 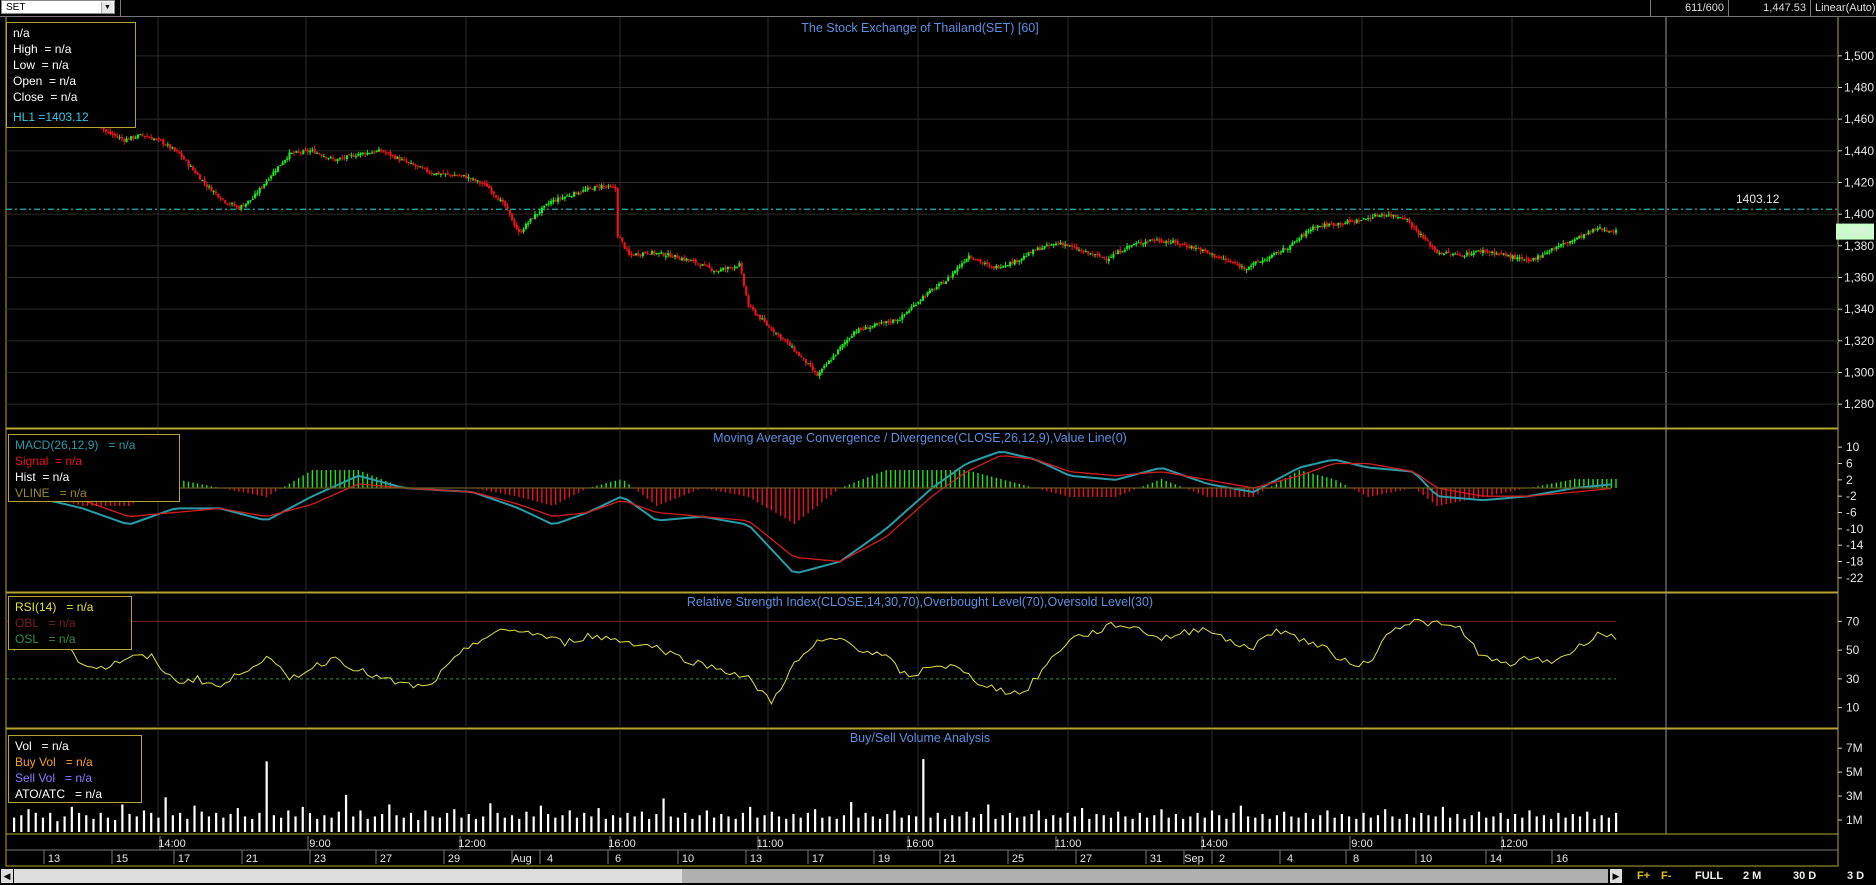 What do you see at coordinates (1856, 876) in the screenshot?
I see `zoom-3d-button: 3 D` at bounding box center [1856, 876].